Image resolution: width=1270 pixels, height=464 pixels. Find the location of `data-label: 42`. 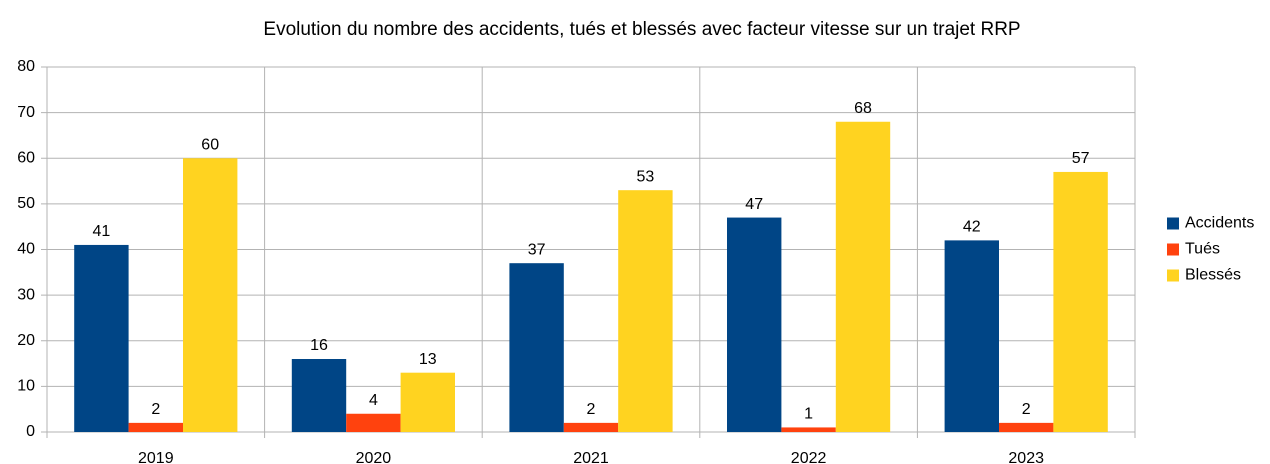

data-label: 42 is located at coordinates (972, 227).